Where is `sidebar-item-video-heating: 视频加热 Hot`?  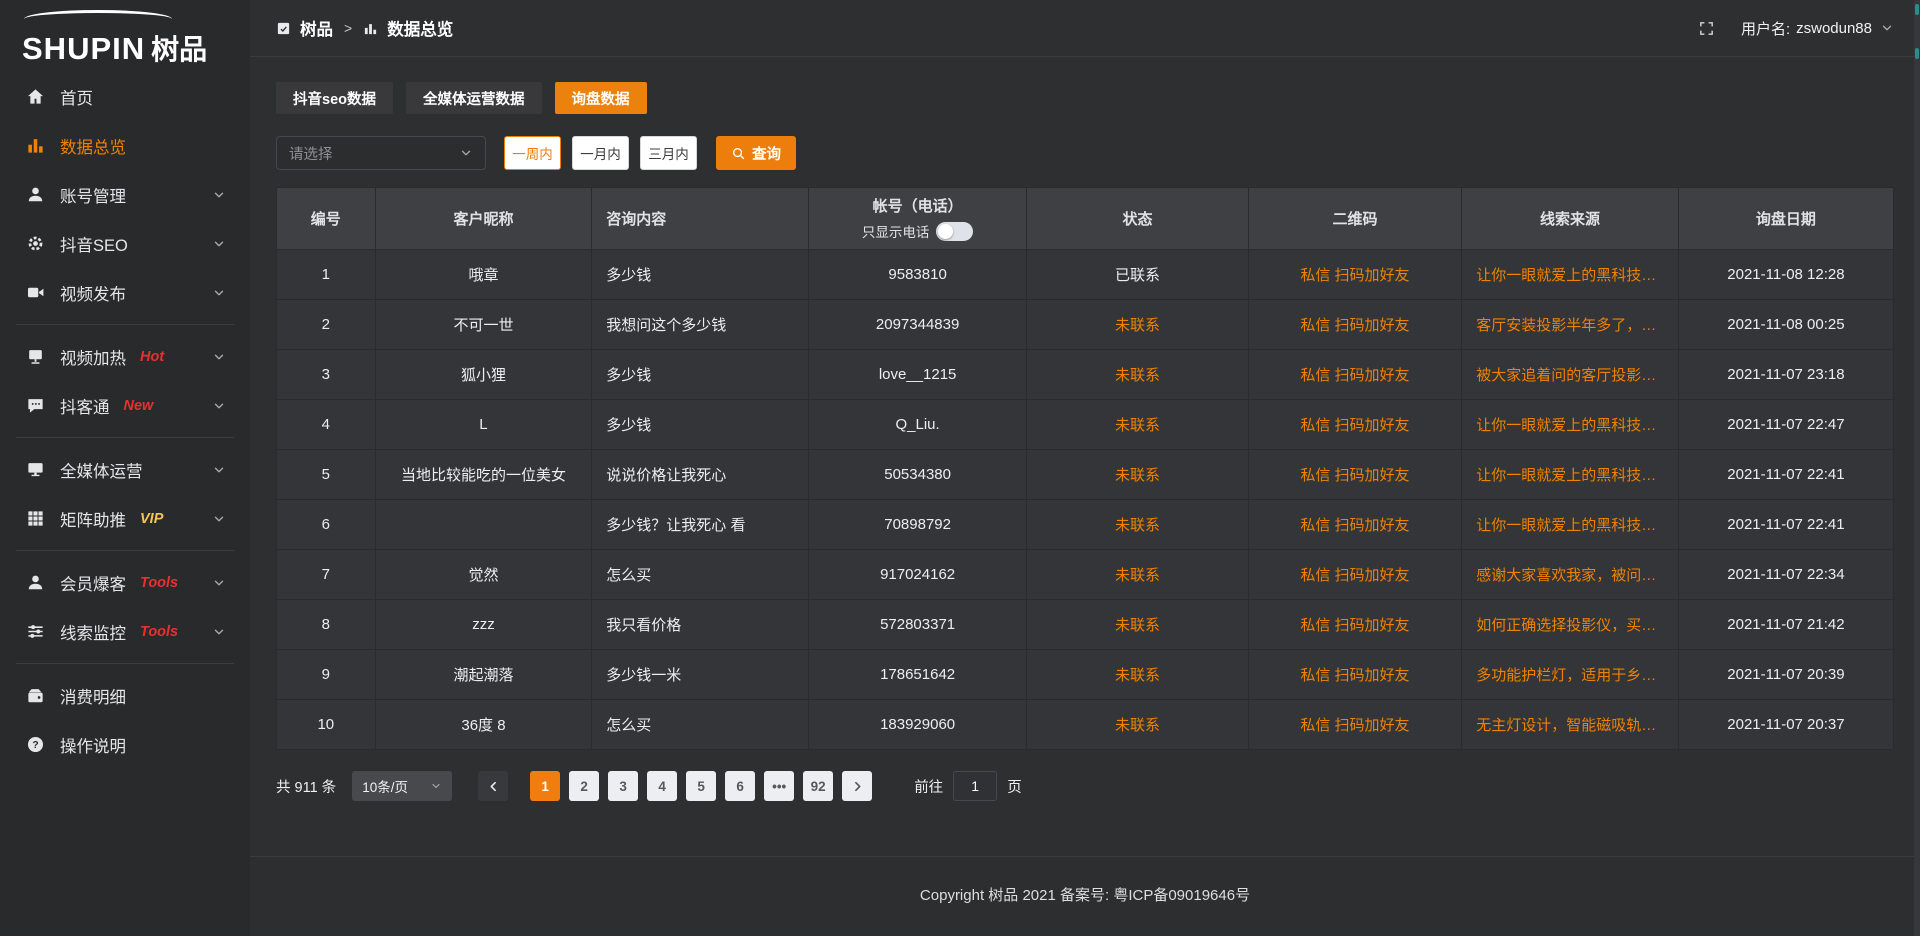
sidebar-item-video-heating: 视频加热 Hot is located at coordinates (125, 356).